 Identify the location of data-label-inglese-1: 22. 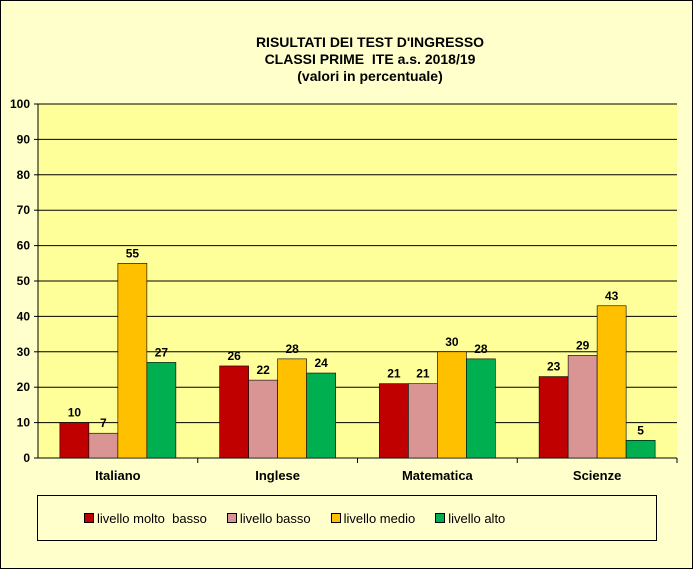
(263, 370).